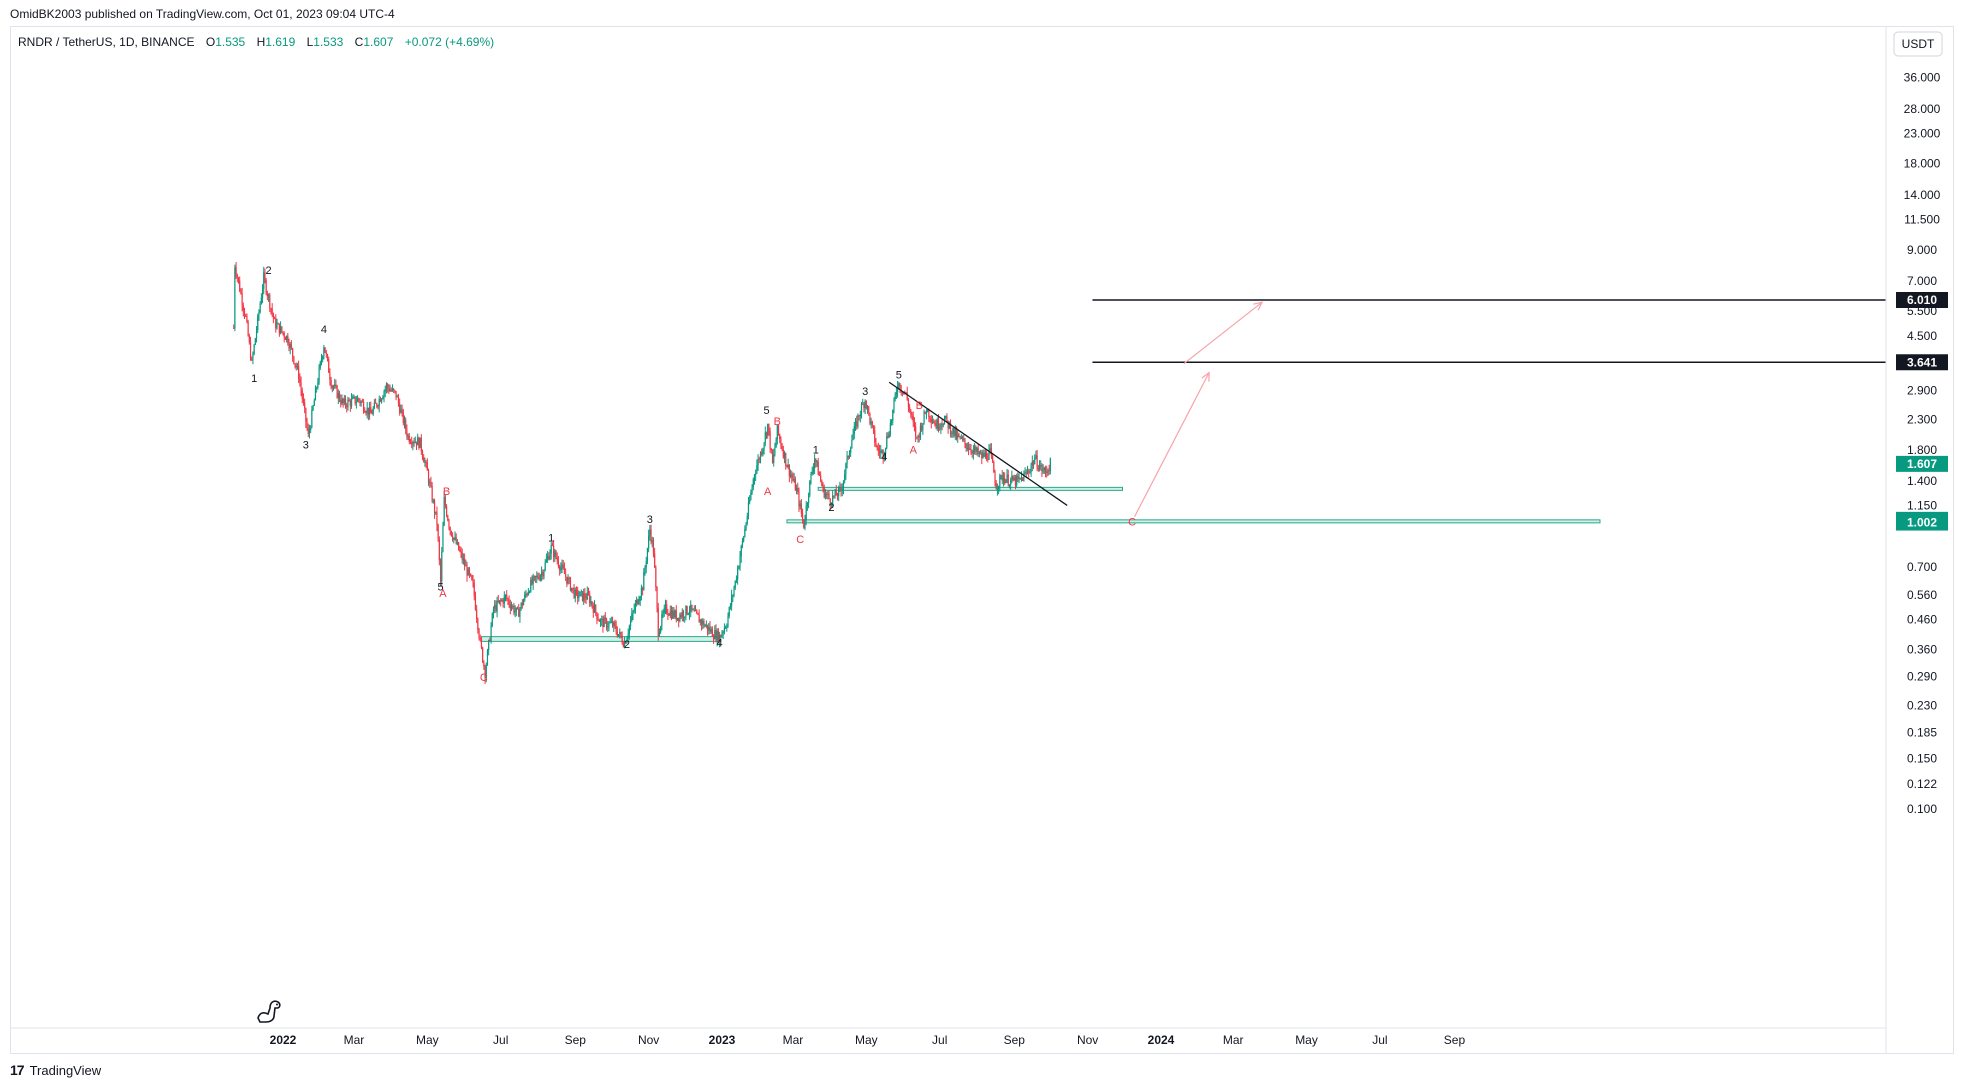 The height and width of the screenshot is (1090, 1964). I want to click on price-tick-label: 36.000, so click(1922, 78).